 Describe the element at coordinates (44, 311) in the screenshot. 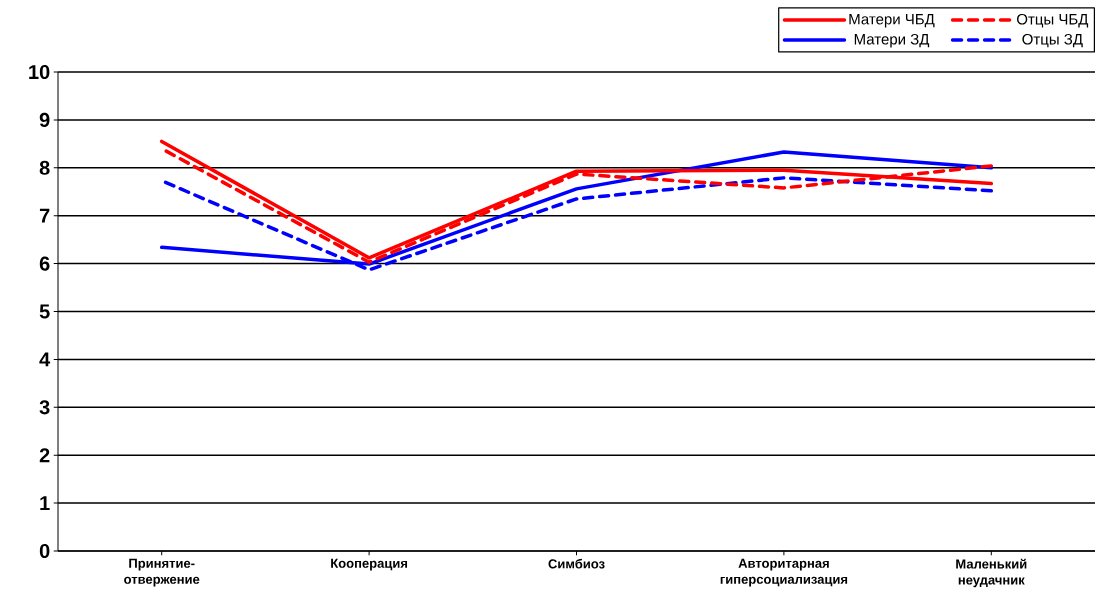

I see `y-tick-label: 5` at that location.